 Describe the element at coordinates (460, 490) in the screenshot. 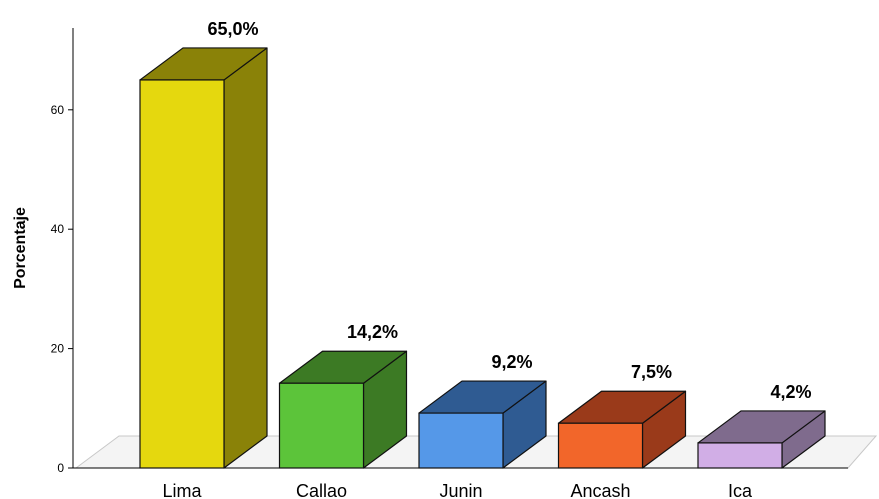

I see `x-tick-label: Junin` at that location.